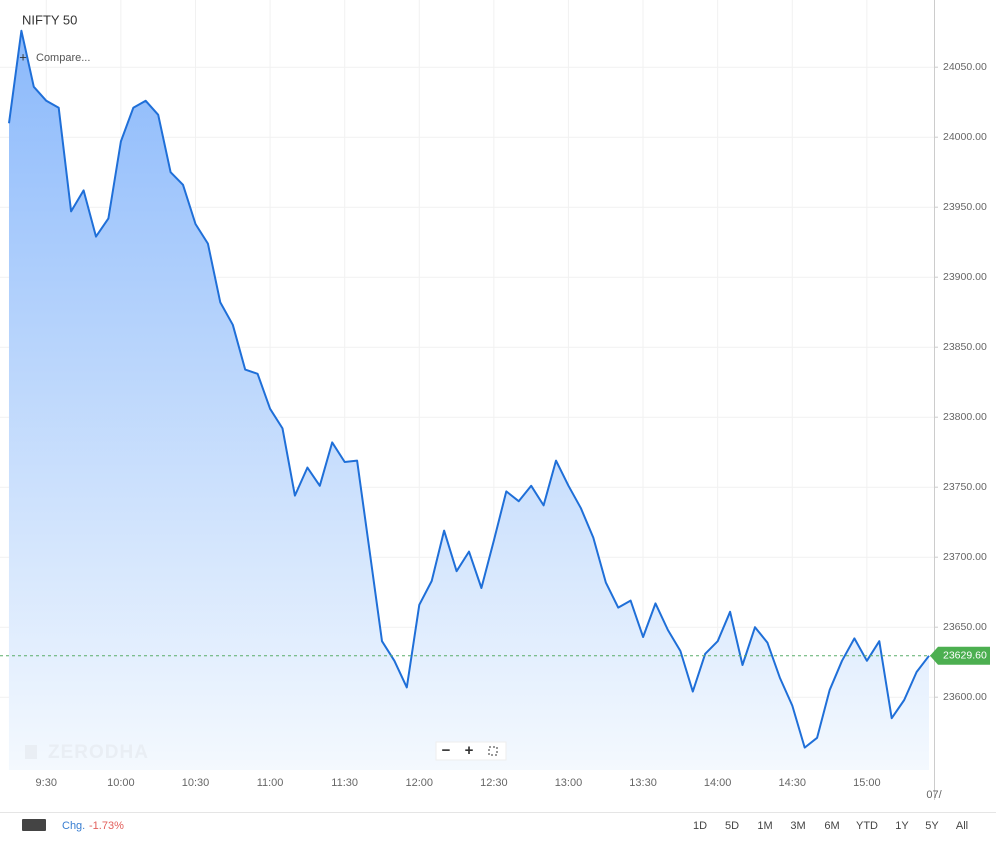 This screenshot has height=844, width=996. Describe the element at coordinates (965, 207) in the screenshot. I see `y-tick-label: 23950.00` at that location.